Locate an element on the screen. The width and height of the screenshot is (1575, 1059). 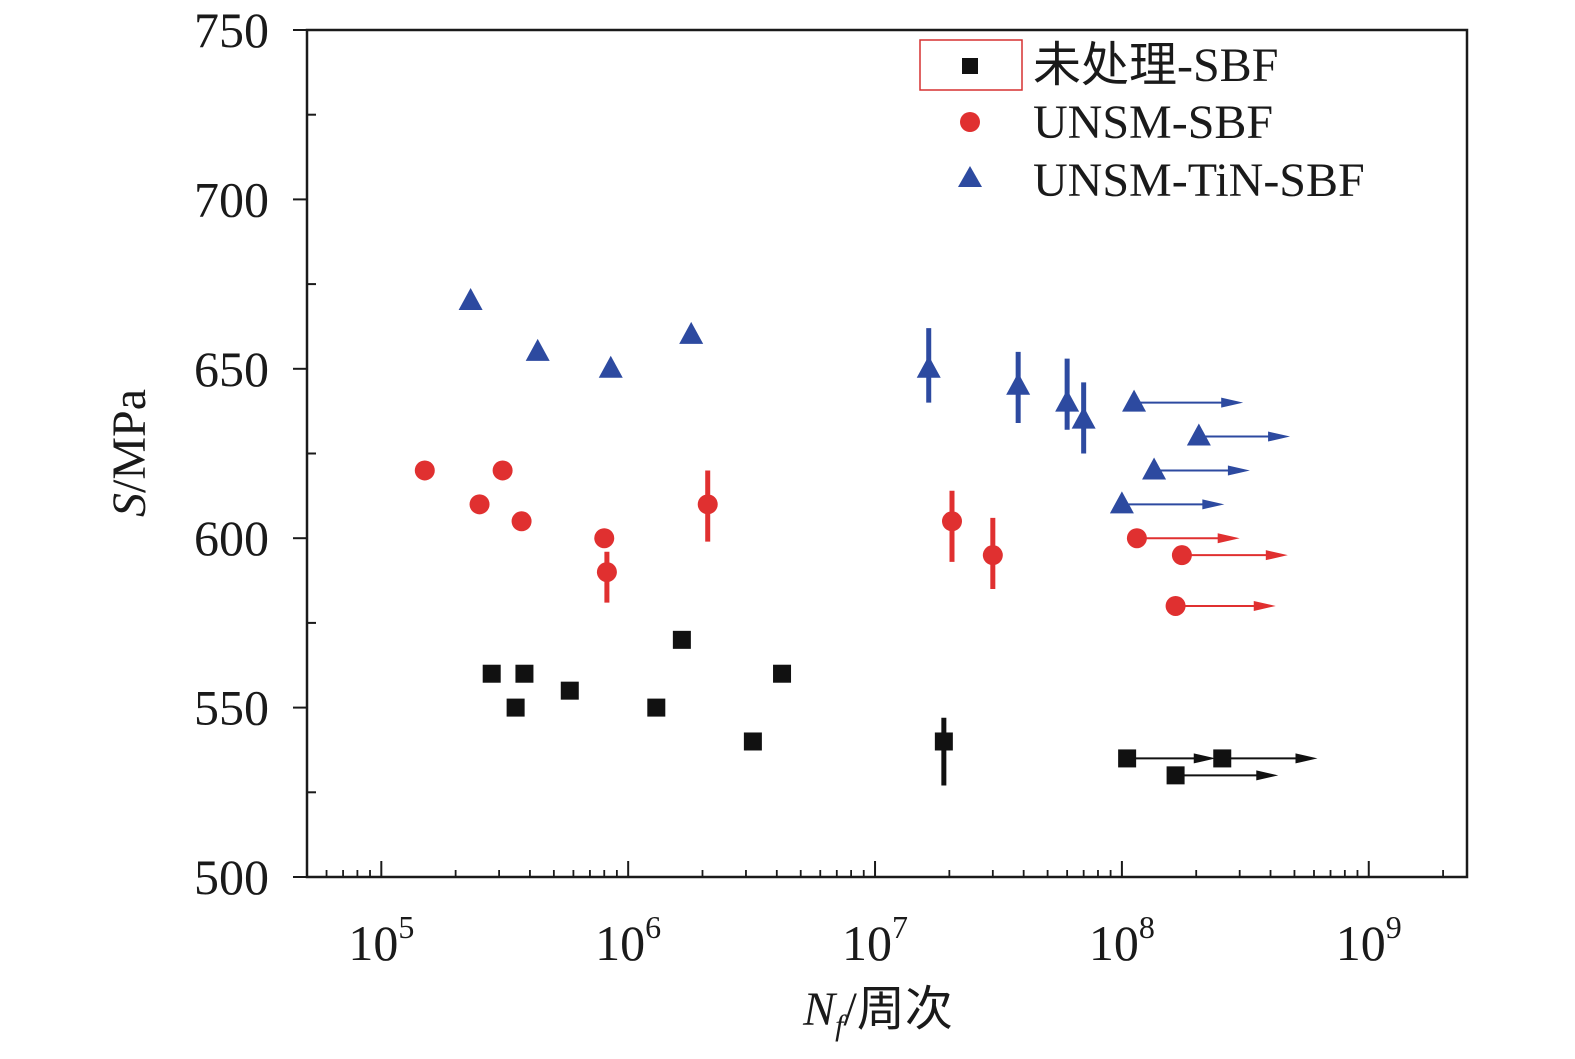
y-tick-label: 600 is located at coordinates (231, 538).